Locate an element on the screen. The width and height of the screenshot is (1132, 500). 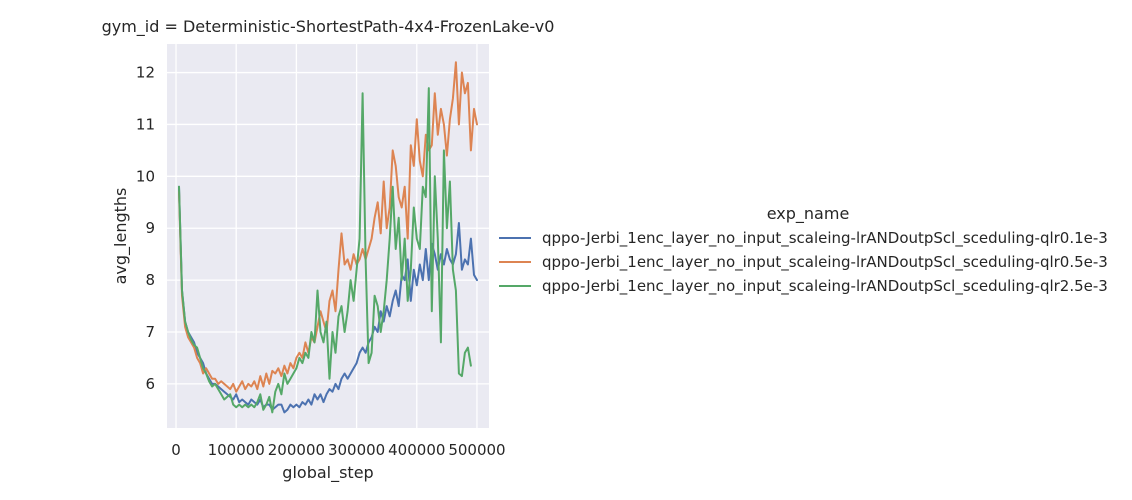
y-tick-label: 12 is located at coordinates (145, 73).